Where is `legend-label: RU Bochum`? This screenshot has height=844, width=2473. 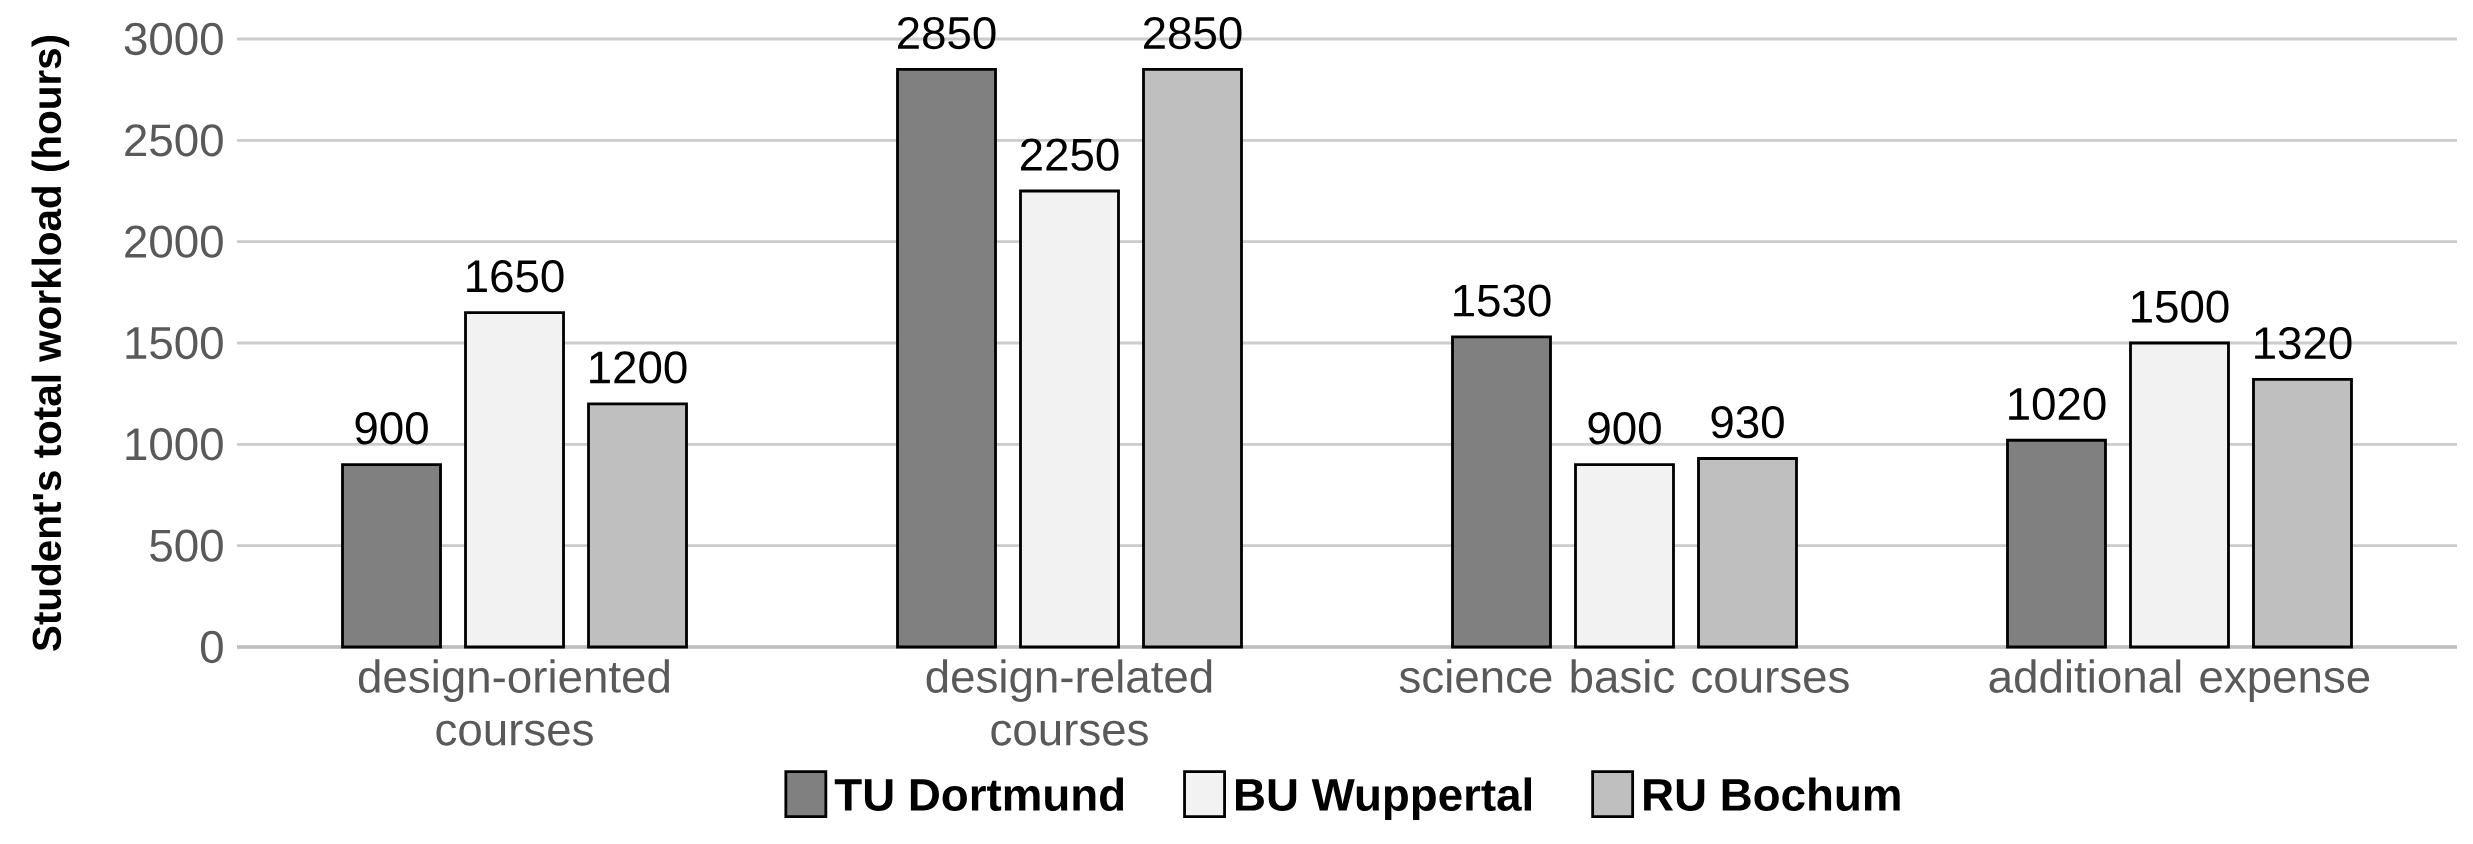
legend-label: RU Bochum is located at coordinates (1772, 794).